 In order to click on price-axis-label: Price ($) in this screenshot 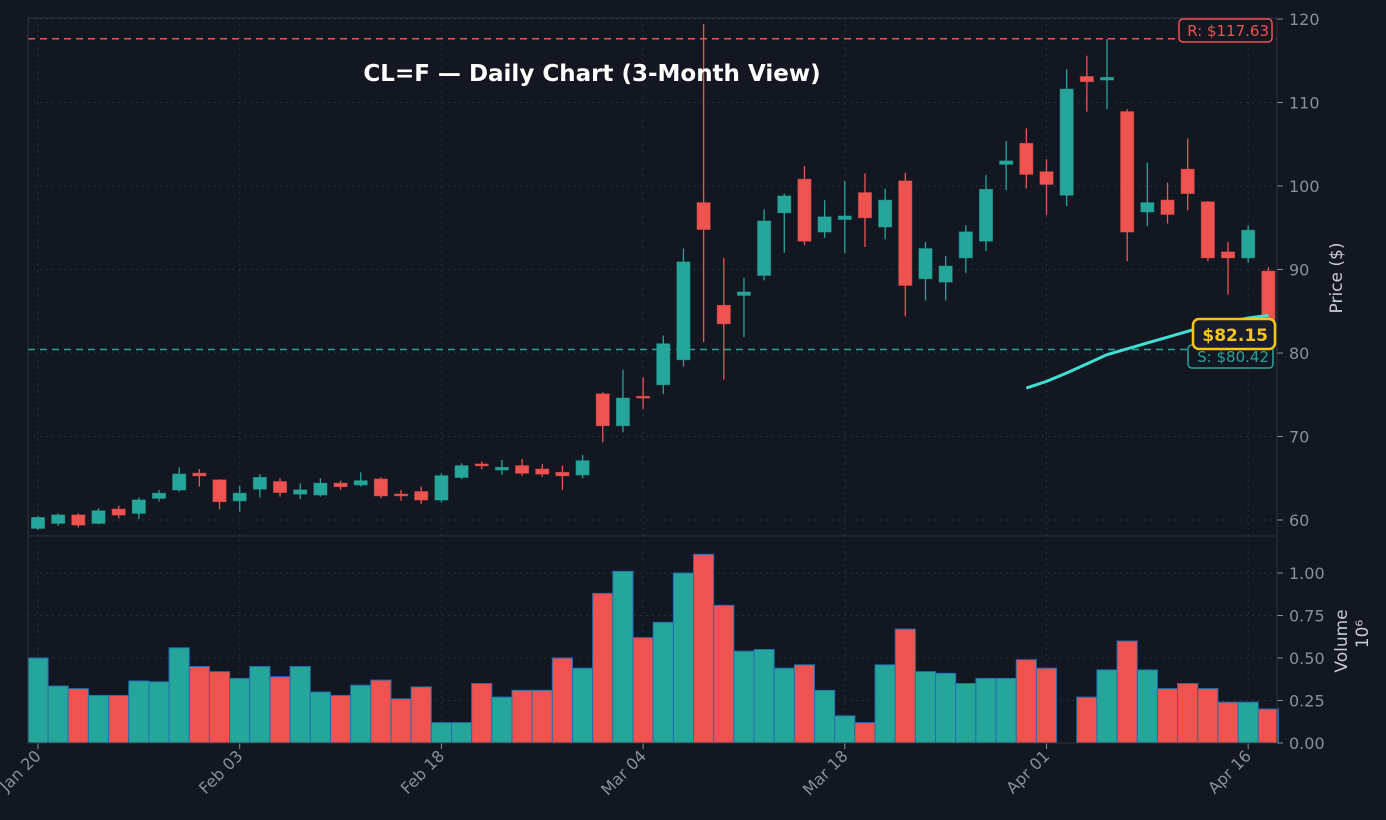, I will do `click(1337, 278)`.